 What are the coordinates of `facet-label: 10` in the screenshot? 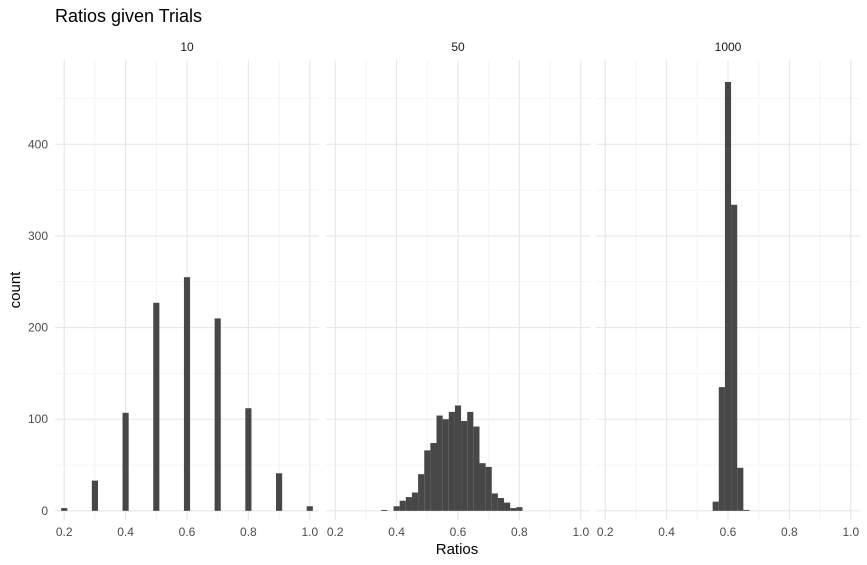 It's located at (187, 47).